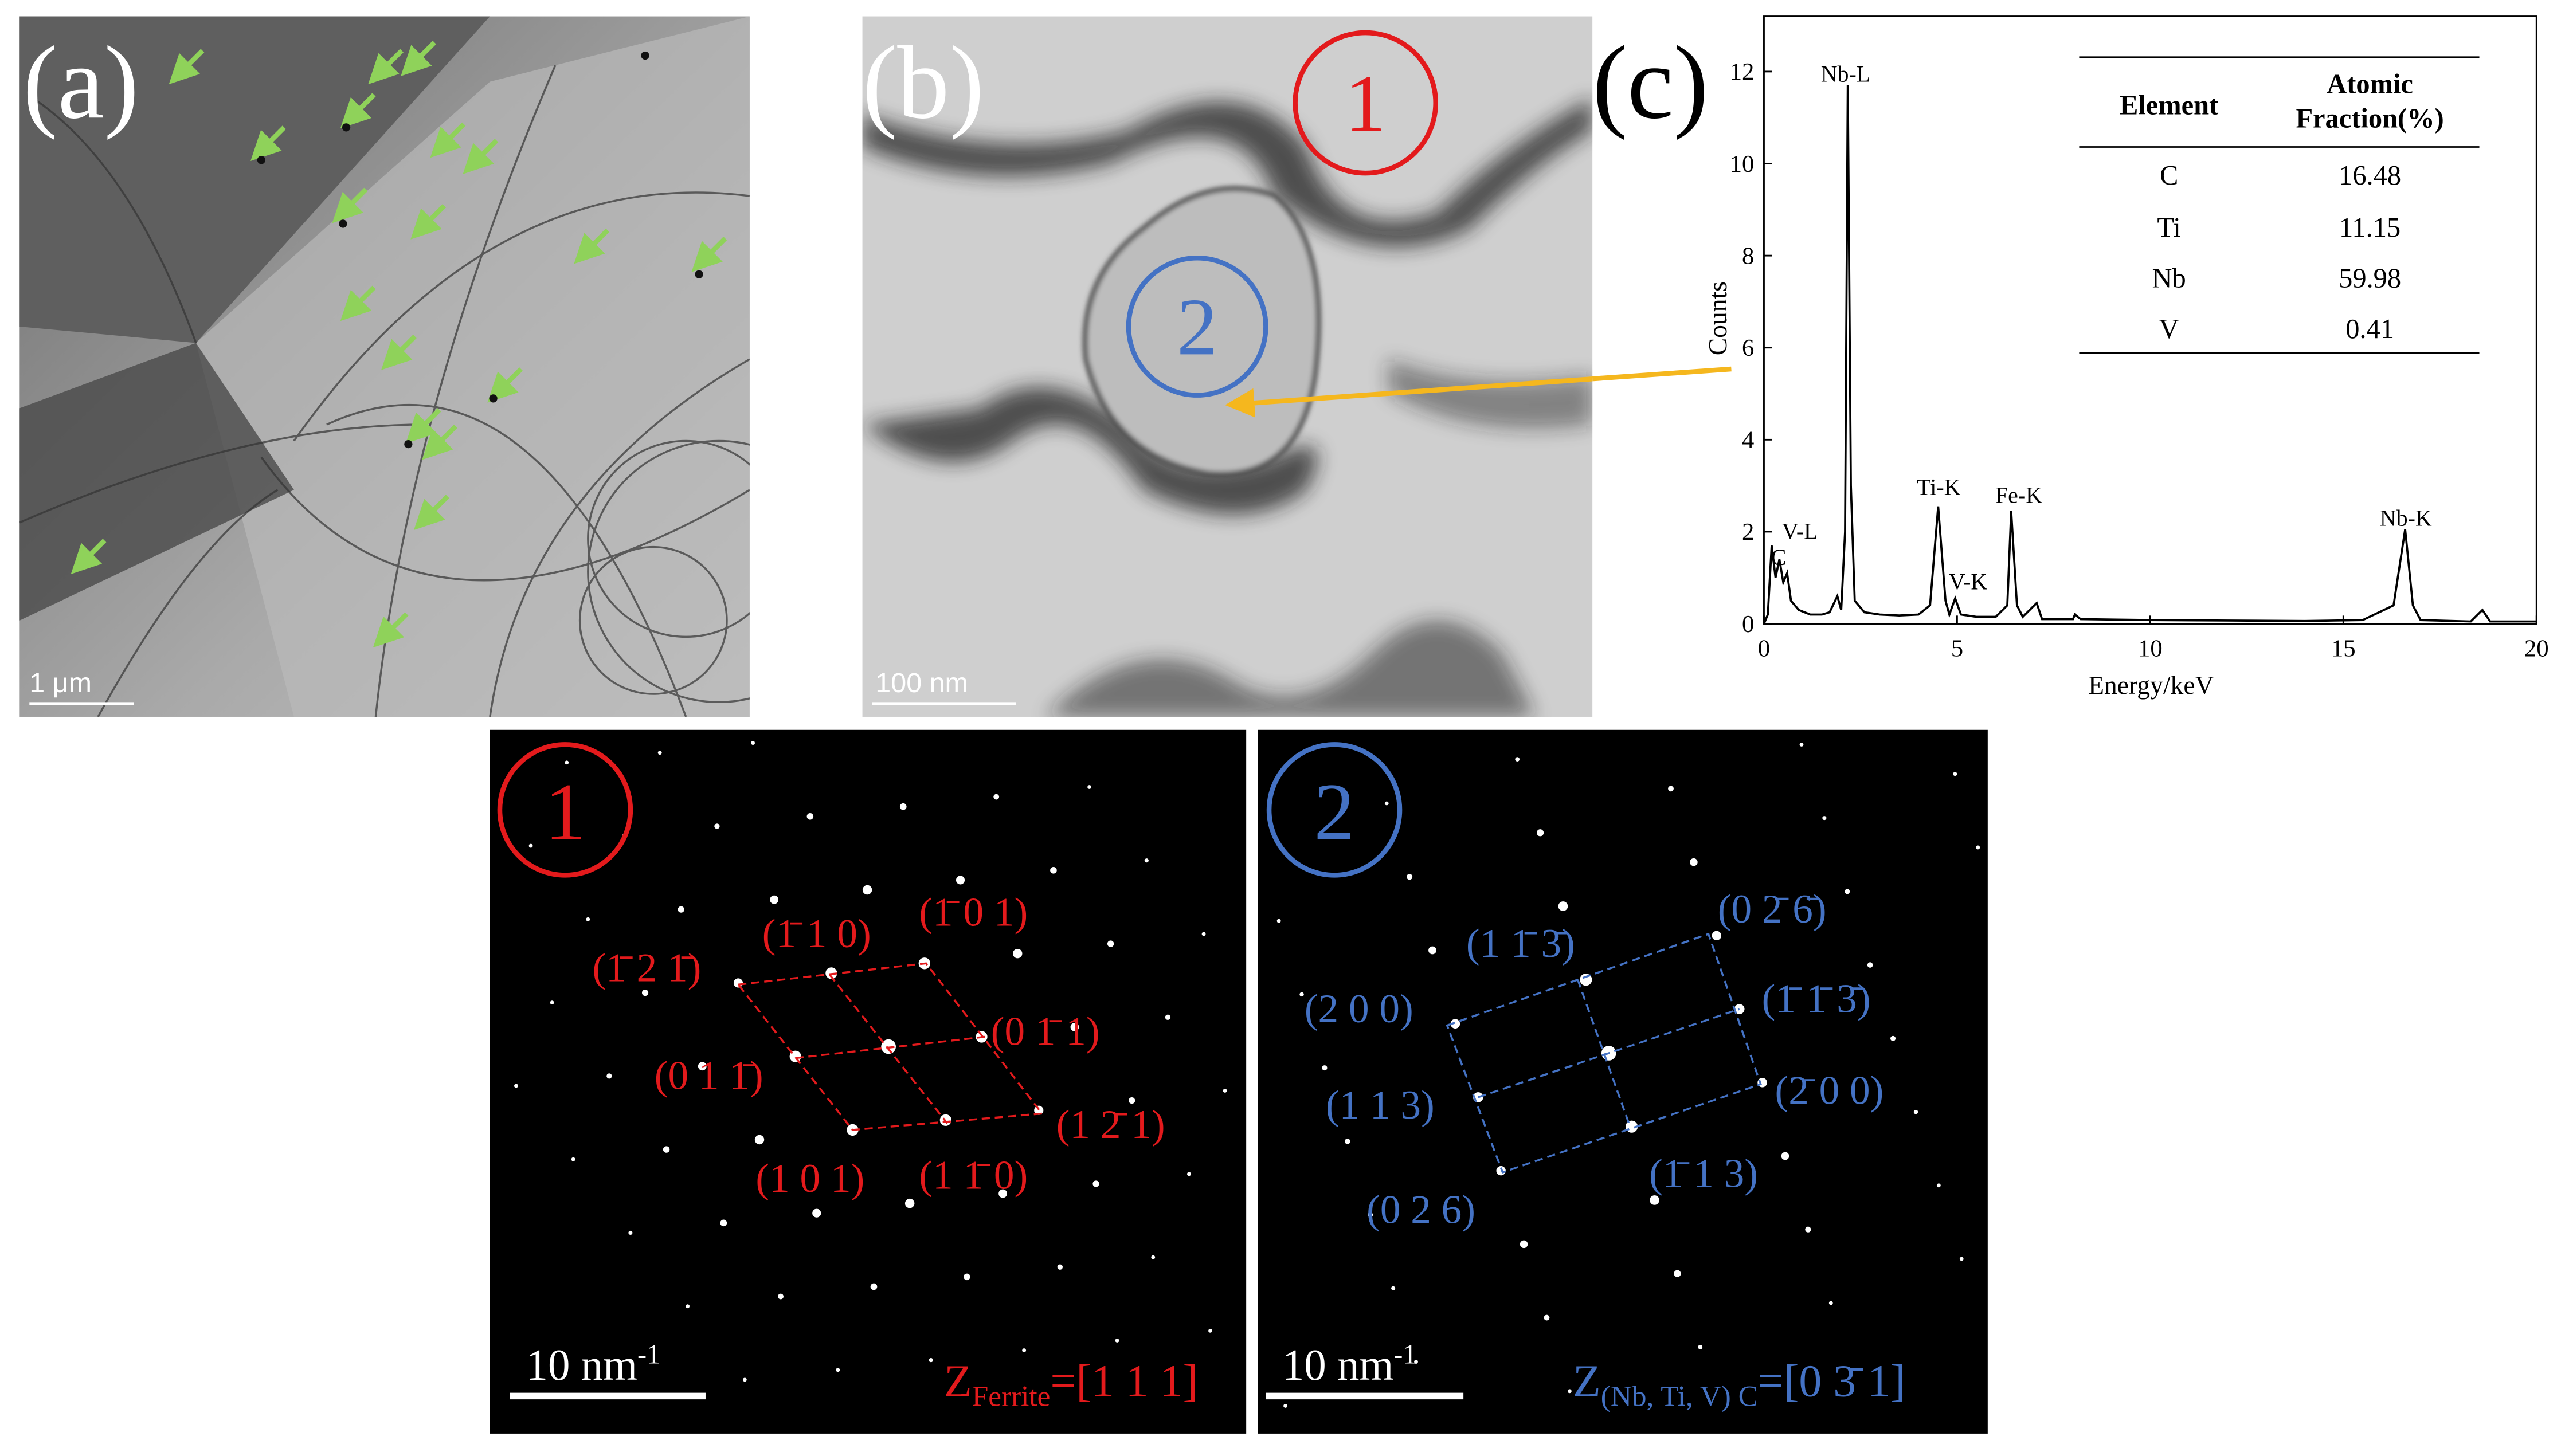  Describe the element at coordinates (2343, 649) in the screenshot. I see `x-tick-label: 15` at that location.